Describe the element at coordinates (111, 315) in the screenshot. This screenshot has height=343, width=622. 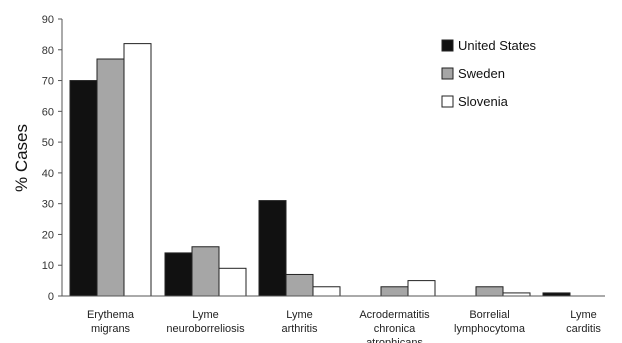
I see `category-label-line: Erythema` at that location.